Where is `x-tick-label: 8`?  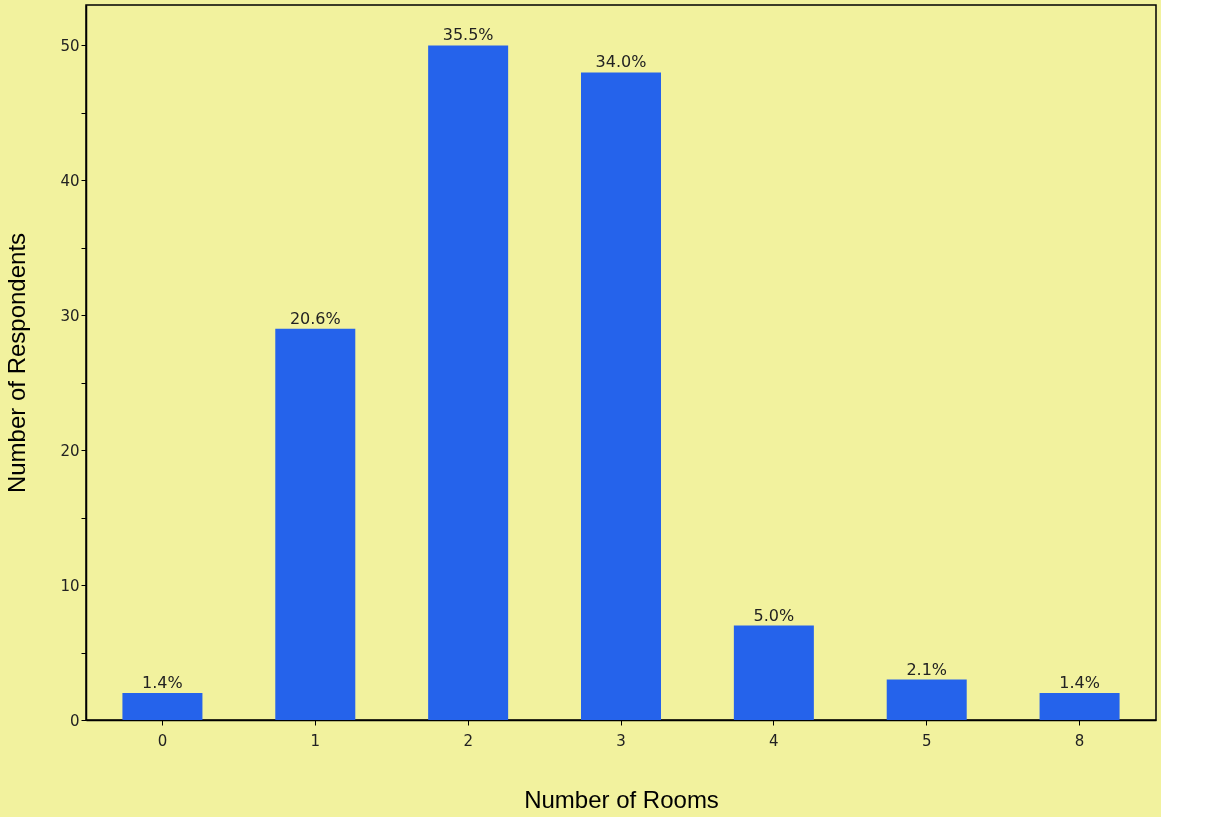 x-tick-label: 8 is located at coordinates (1079, 740).